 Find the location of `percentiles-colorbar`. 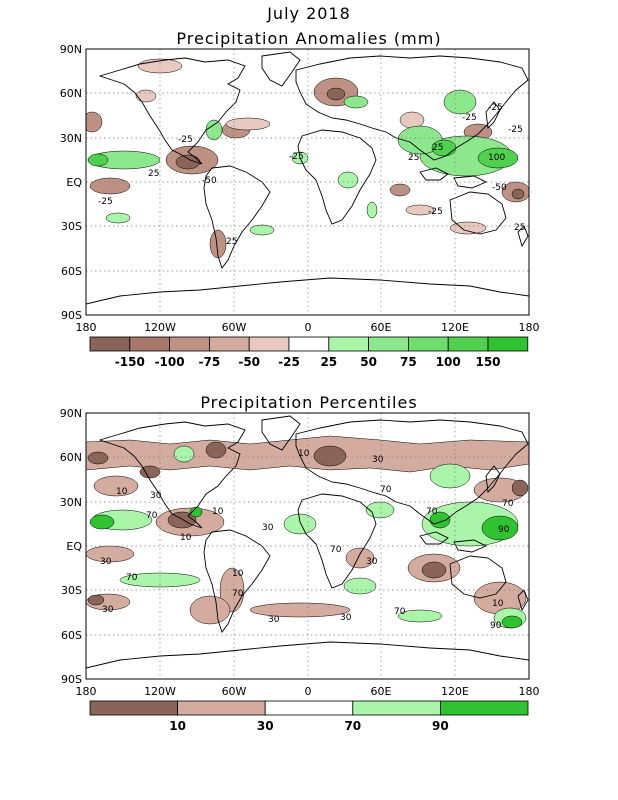

percentiles-colorbar is located at coordinates (309, 708).